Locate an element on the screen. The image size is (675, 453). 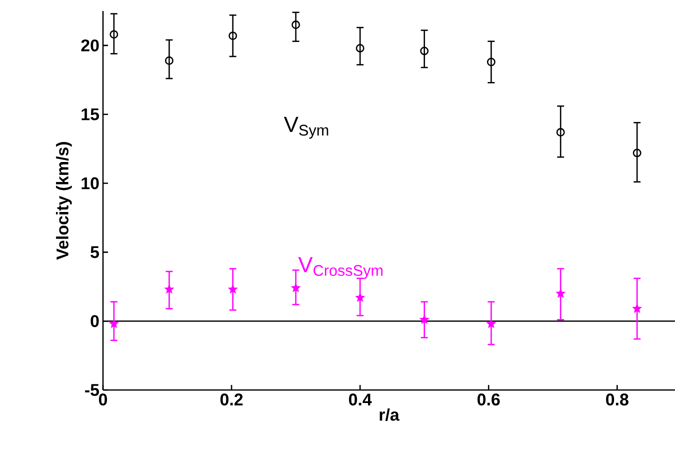
y-axis-title: Velocity (km/s) is located at coordinates (64, 201).